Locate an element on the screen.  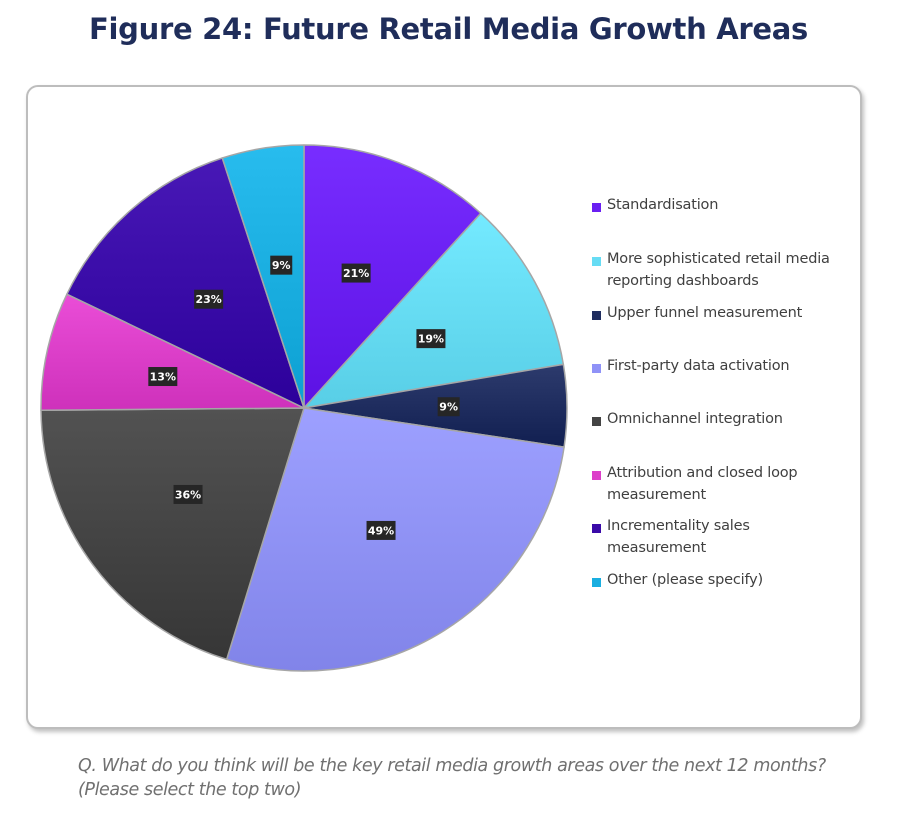
data-label-text: 49% is located at coordinates (381, 530).